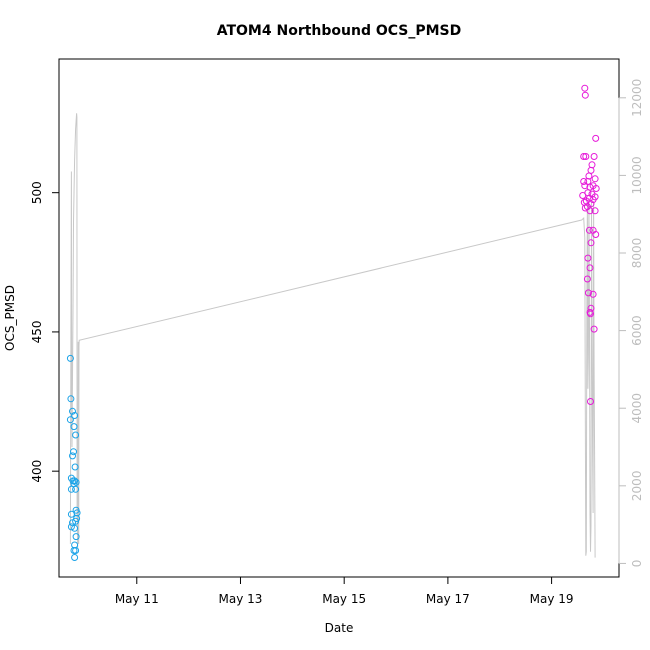  What do you see at coordinates (241, 599) in the screenshot?
I see `x-tick-label-1: May 13` at bounding box center [241, 599].